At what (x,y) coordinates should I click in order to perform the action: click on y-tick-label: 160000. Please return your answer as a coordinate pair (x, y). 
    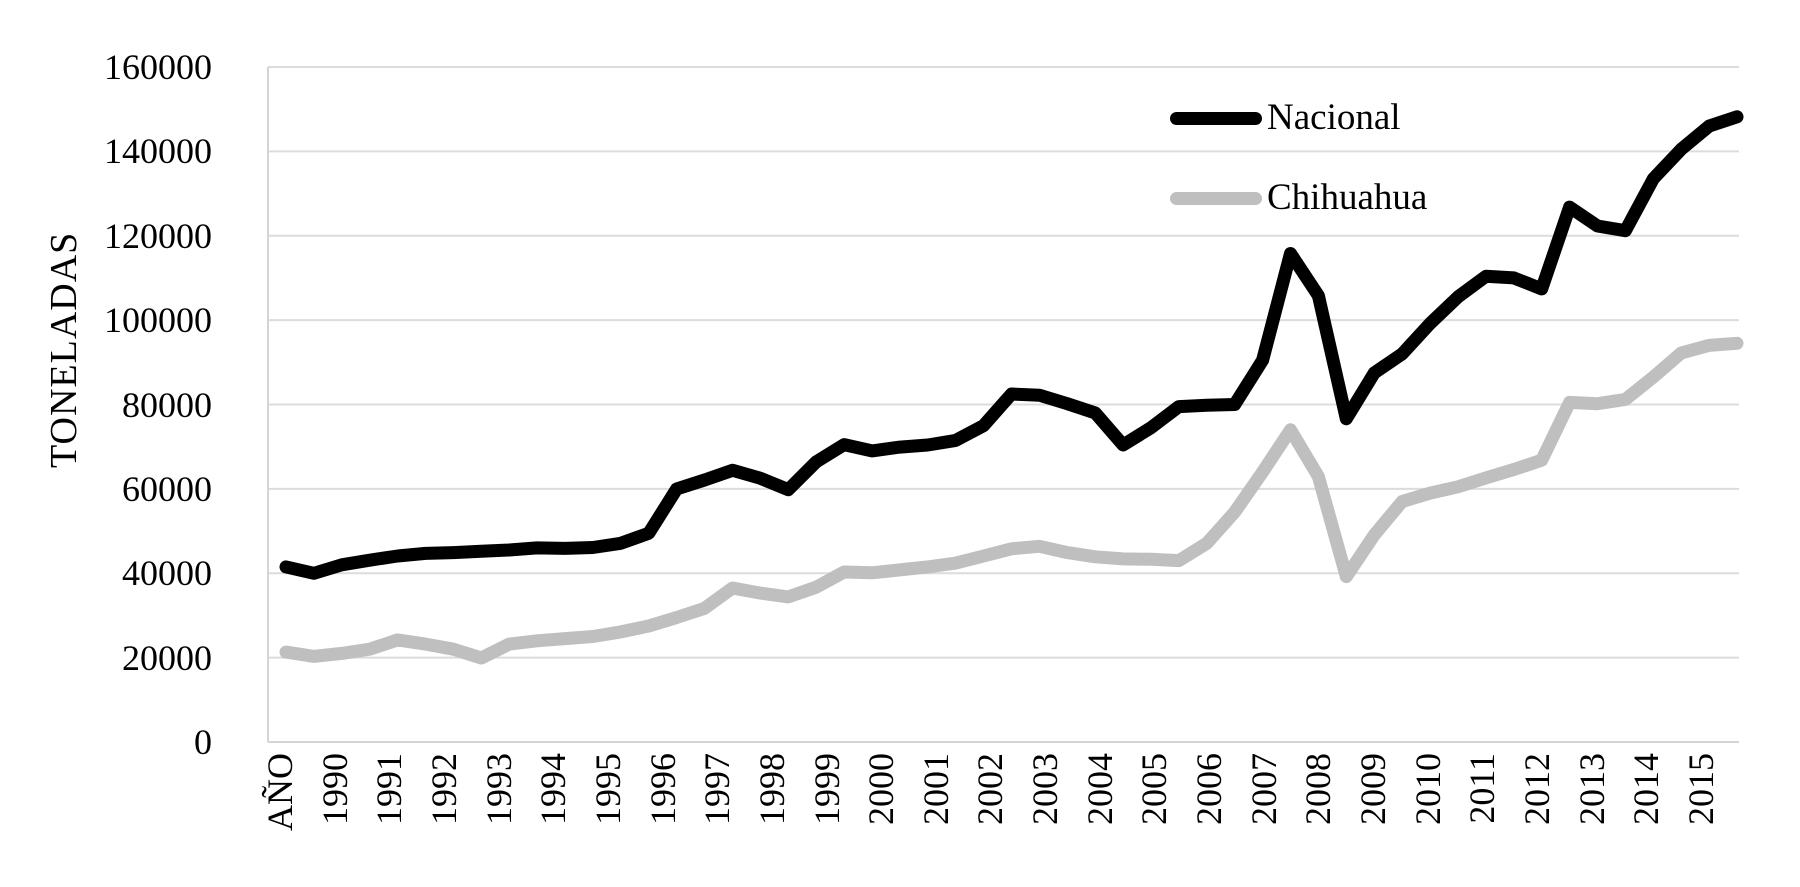
    Looking at the image, I should click on (158, 67).